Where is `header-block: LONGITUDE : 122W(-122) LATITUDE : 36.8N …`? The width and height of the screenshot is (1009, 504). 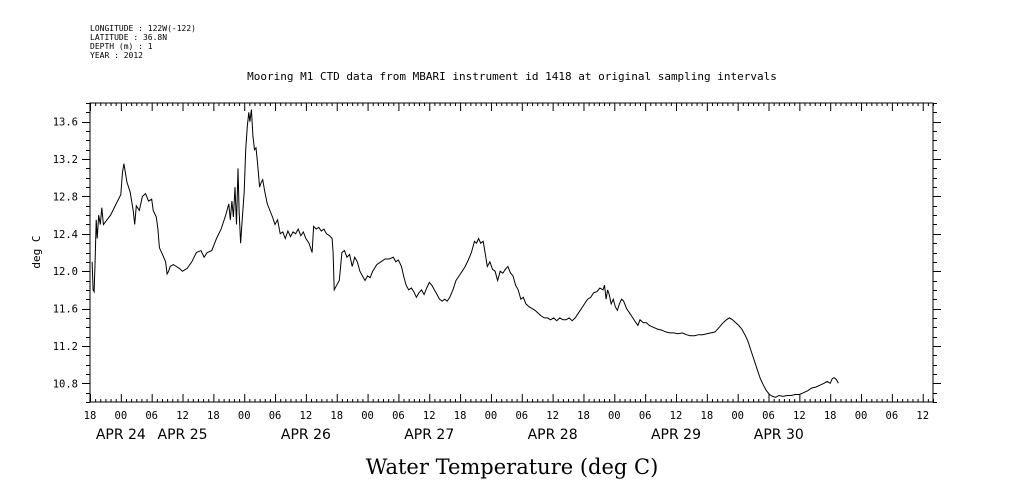 header-block: LONGITUDE : 122W(-122) LATITUDE : 36.8N … is located at coordinates (143, 42).